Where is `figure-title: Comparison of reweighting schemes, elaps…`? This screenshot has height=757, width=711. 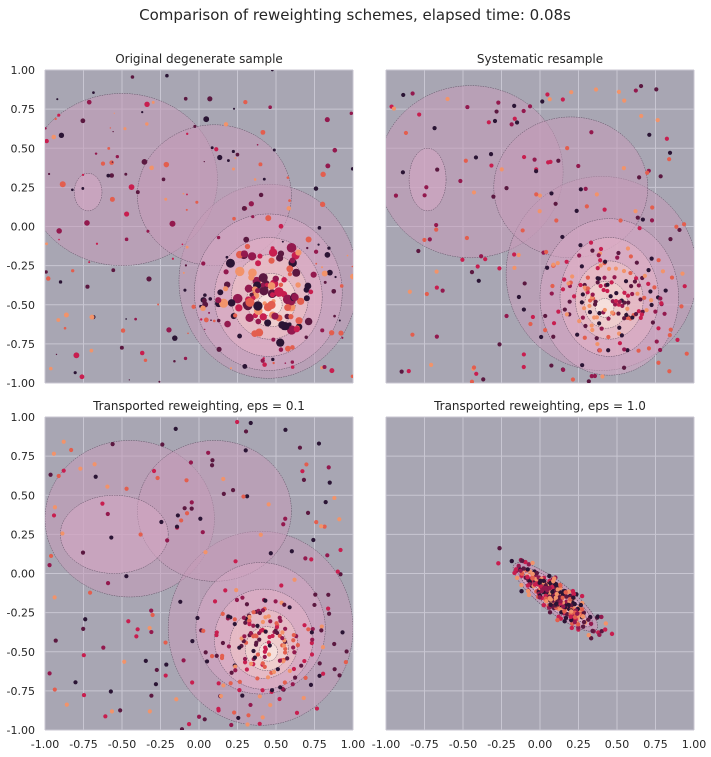
figure-title: Comparison of reweighting schemes, elaps… is located at coordinates (355, 15).